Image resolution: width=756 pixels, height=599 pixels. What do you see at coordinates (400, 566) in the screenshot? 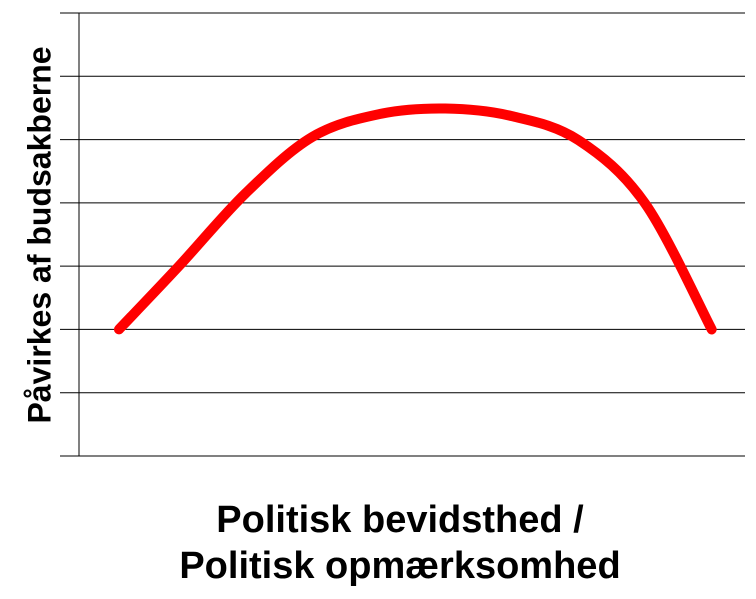
I see `x-axis-label-line-2: Politisk opmærksomhed` at bounding box center [400, 566].